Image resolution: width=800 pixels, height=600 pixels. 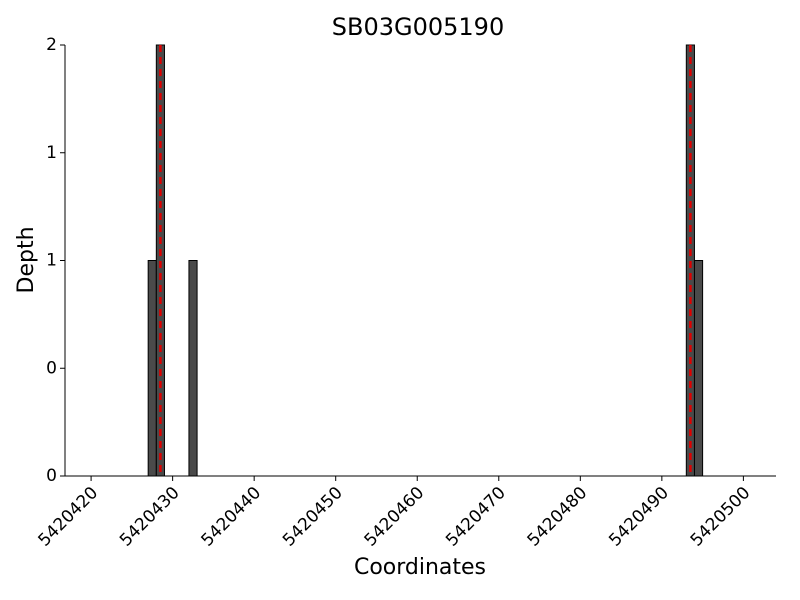 What do you see at coordinates (639, 517) in the screenshot?
I see `x-tick-label: 5420490` at bounding box center [639, 517].